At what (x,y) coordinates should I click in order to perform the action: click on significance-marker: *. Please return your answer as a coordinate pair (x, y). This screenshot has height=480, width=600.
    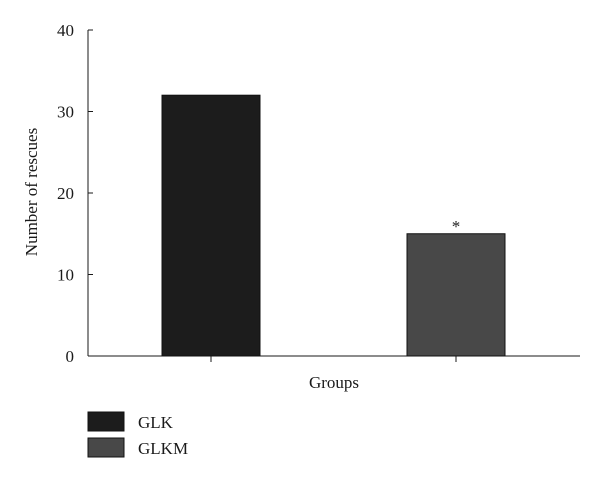
    Looking at the image, I should click on (456, 226).